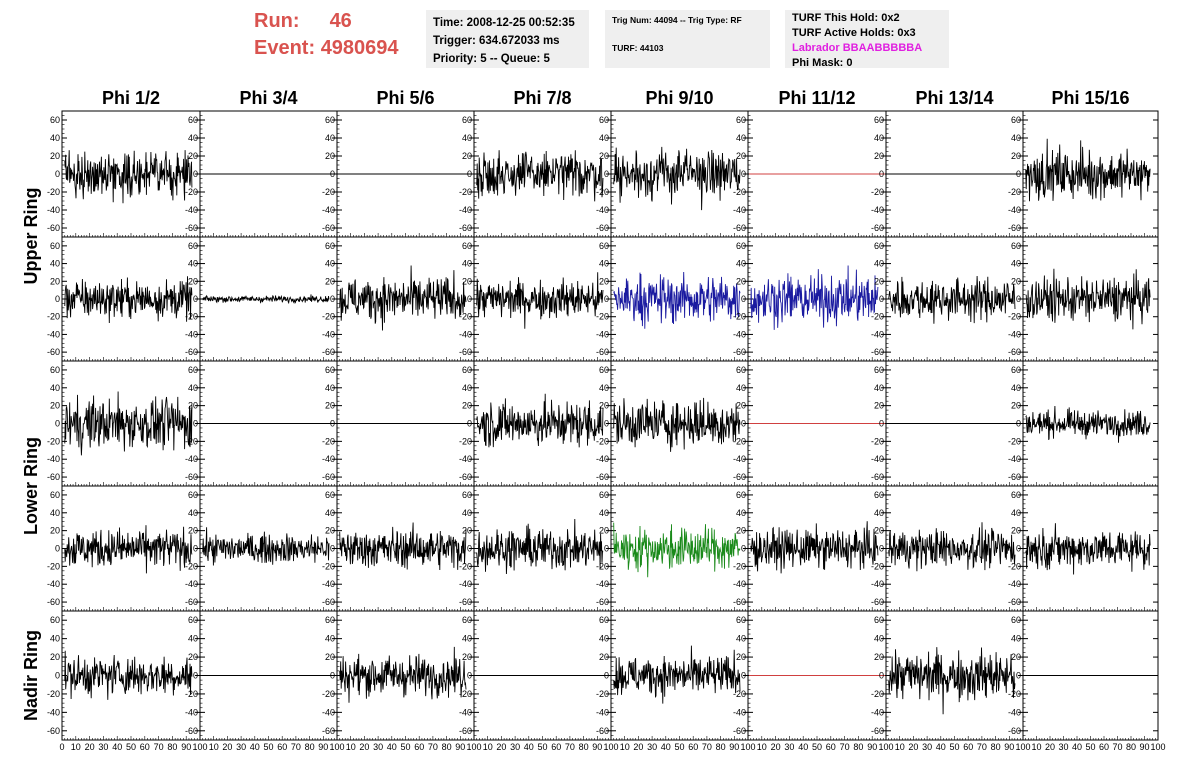 The width and height of the screenshot is (1196, 772). Describe the element at coordinates (131, 98) in the screenshot. I see `column-header-1: Phi 1/2` at that location.